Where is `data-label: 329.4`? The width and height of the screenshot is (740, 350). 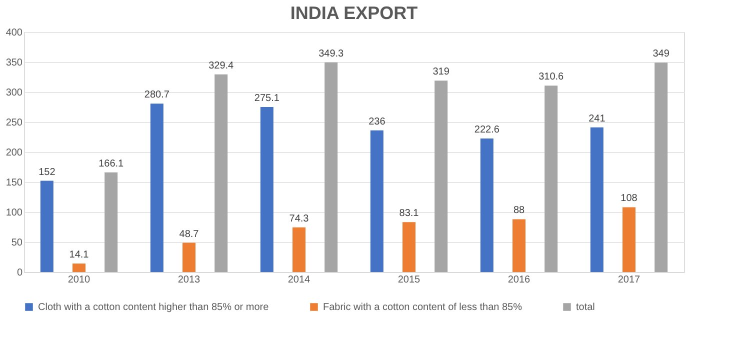 data-label: 329.4 is located at coordinates (221, 66).